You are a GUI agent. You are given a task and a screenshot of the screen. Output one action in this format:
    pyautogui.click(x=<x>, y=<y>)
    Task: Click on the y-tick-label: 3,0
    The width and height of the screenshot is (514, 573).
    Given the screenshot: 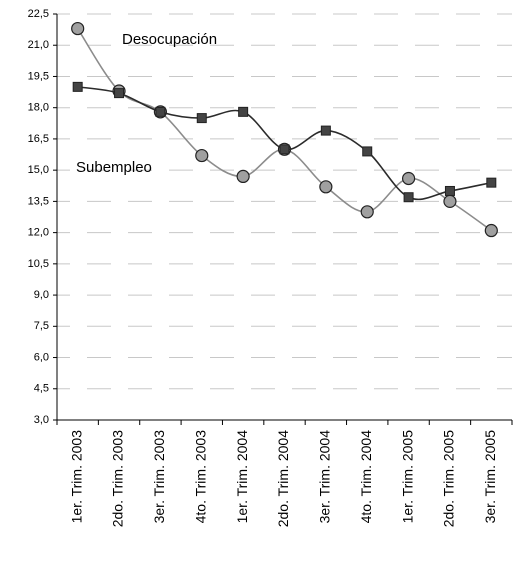 What is the action you would take?
    pyautogui.click(x=41, y=420)
    